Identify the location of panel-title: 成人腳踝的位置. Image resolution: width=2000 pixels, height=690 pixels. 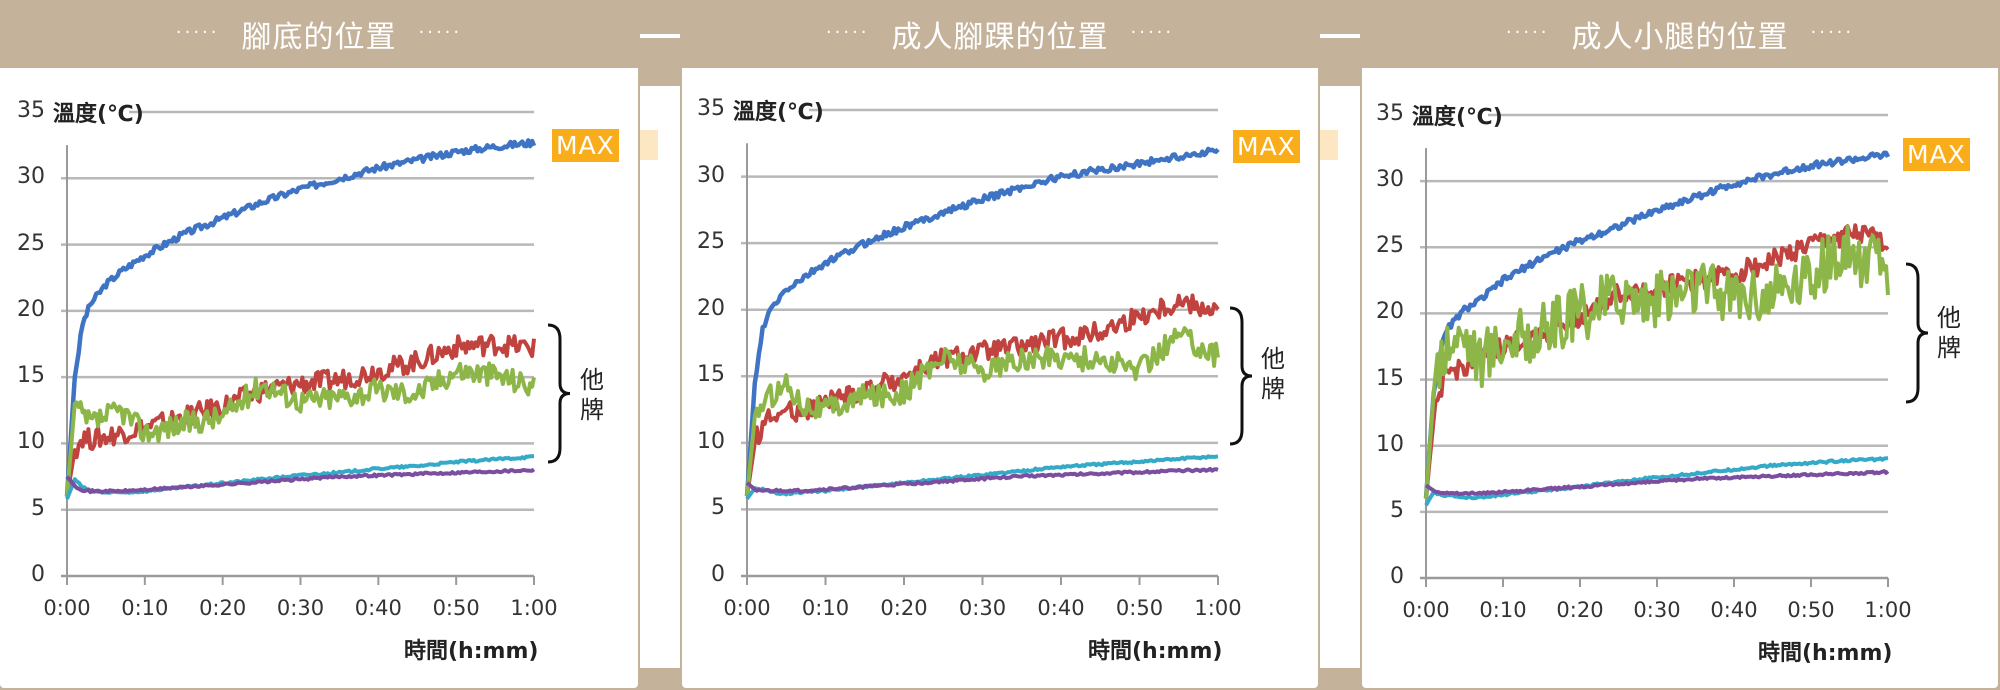
(1000, 37).